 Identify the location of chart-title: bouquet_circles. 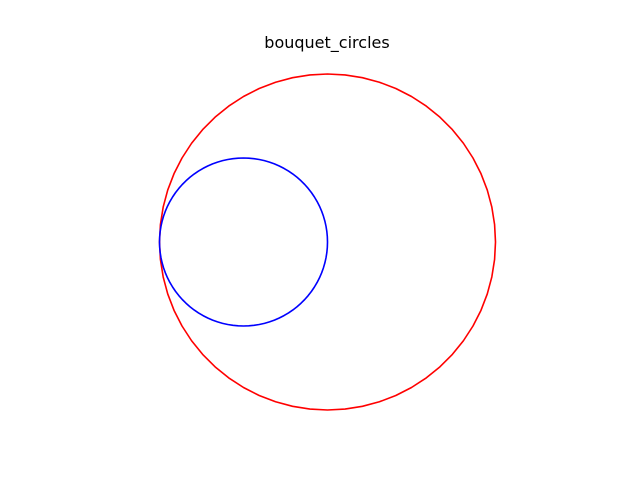
(327, 42).